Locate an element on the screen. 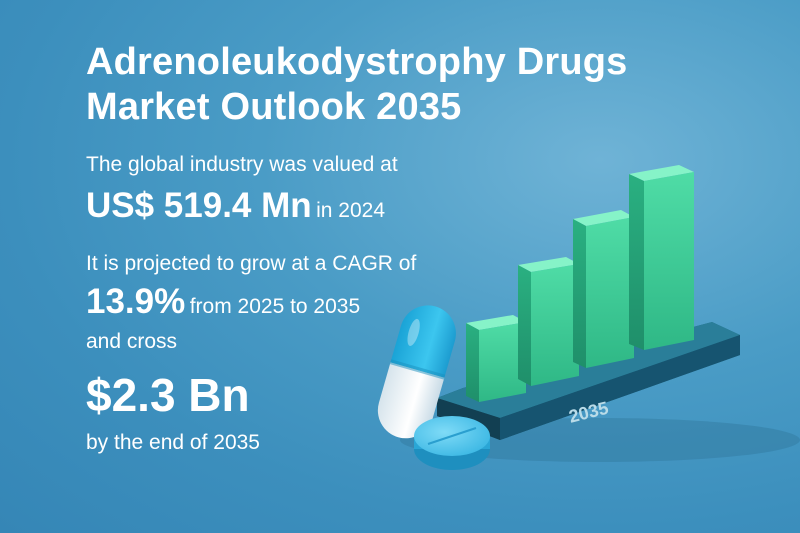 This screenshot has width=800, height=533. title-line-1: Adrenoleukodystrophy Drugs is located at coordinates (357, 62).